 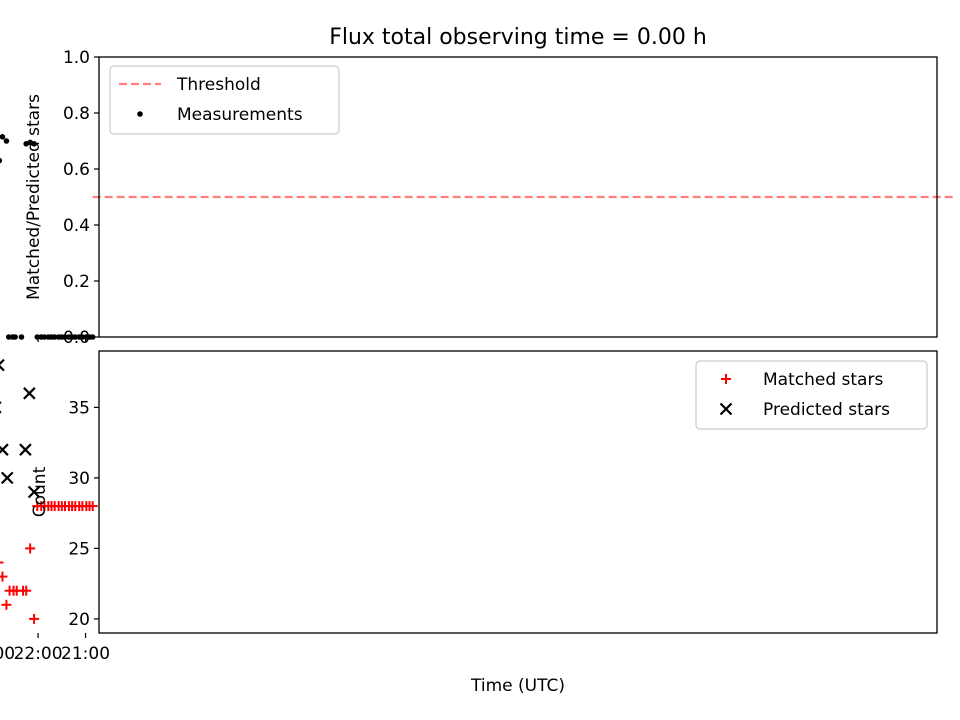 What do you see at coordinates (48, 237) in the screenshot?
I see `series-measurements` at bounding box center [48, 237].